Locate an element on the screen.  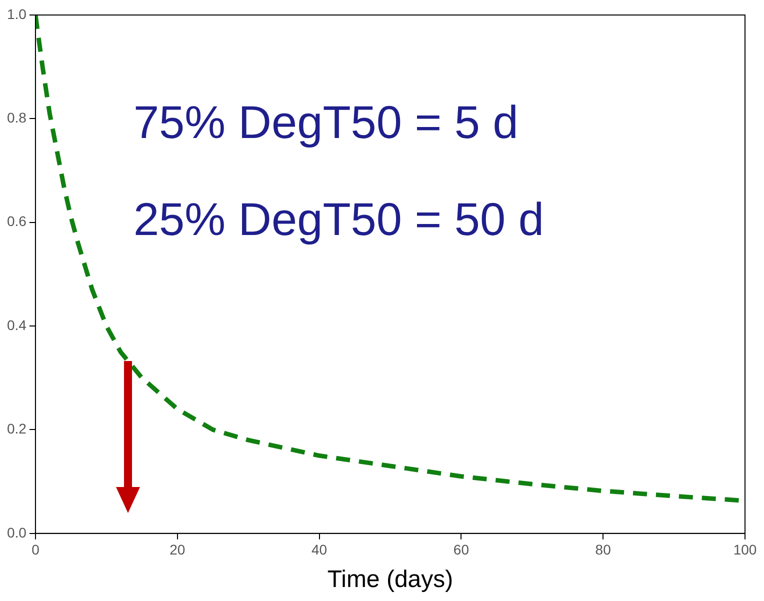
y-tick-label: 0.0 is located at coordinates (16, 532).